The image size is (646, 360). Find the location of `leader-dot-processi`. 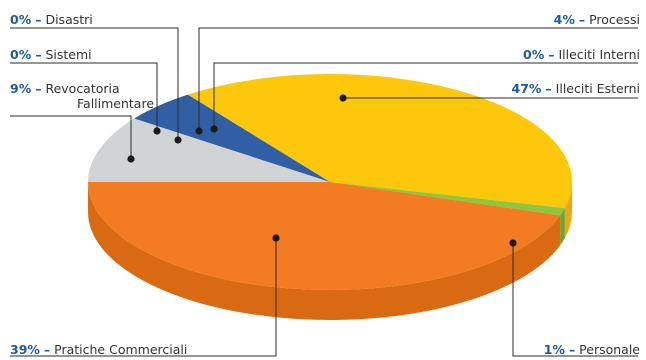

leader-dot-processi is located at coordinates (199, 131).